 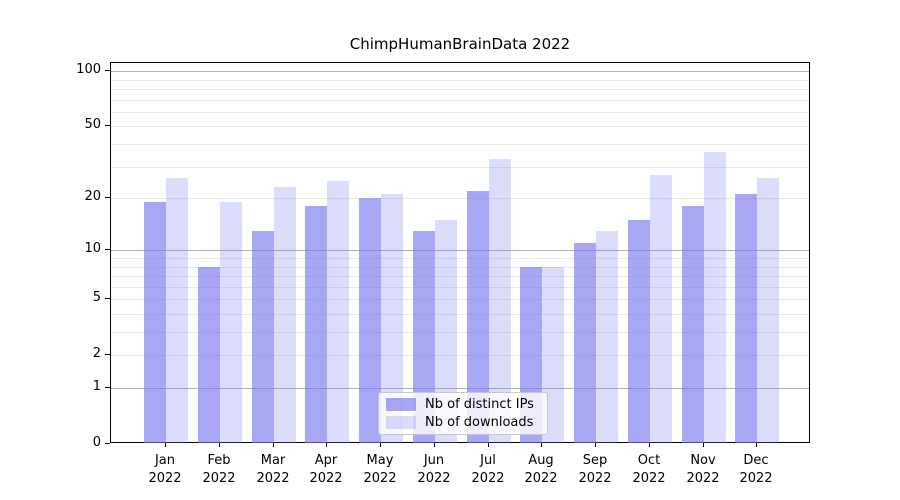 I want to click on y-tick-label: 10, so click(x=92, y=248).